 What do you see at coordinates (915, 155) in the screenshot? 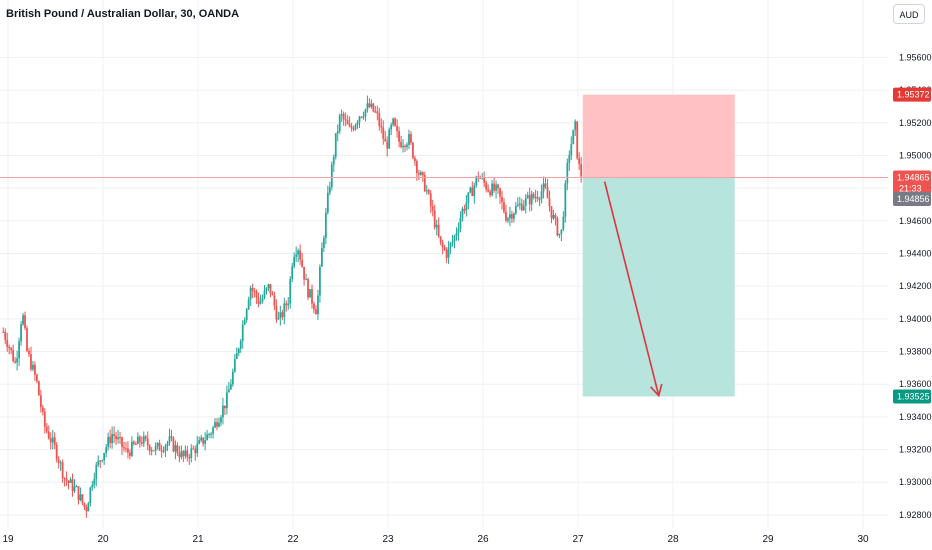
I see `price-tick-label: 1.95000` at bounding box center [915, 155].